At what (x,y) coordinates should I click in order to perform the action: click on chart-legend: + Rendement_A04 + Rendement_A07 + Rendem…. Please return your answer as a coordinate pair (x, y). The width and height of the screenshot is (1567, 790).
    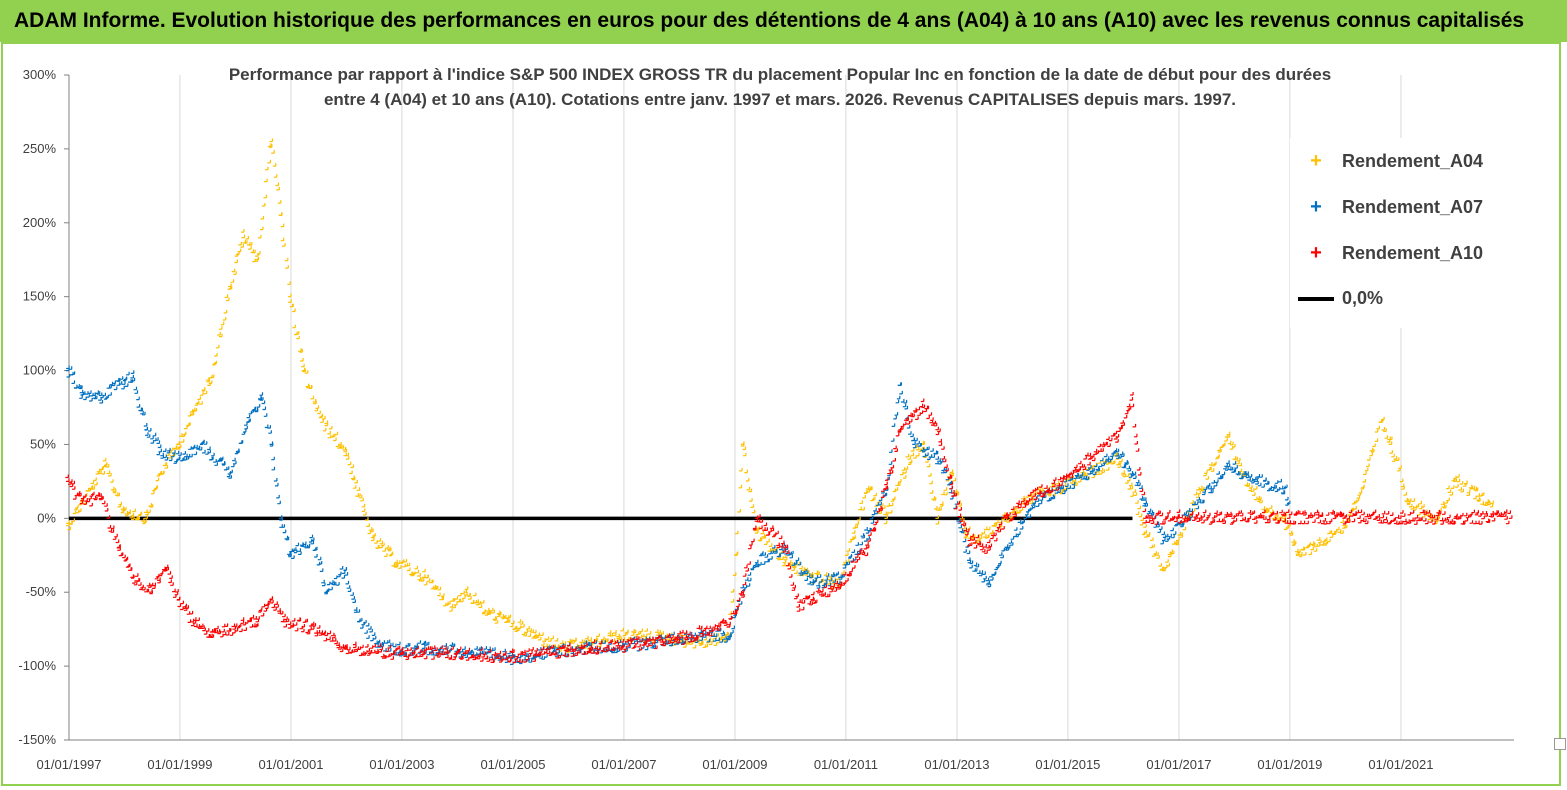
    Looking at the image, I should click on (1402, 233).